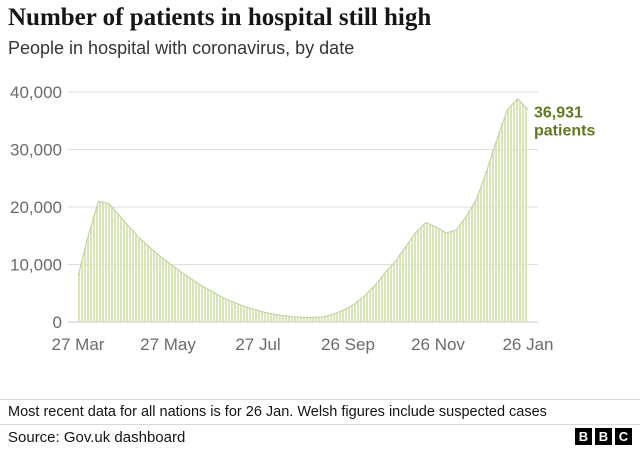  Describe the element at coordinates (78, 344) in the screenshot. I see `x-tick-label: 27 Mar` at that location.